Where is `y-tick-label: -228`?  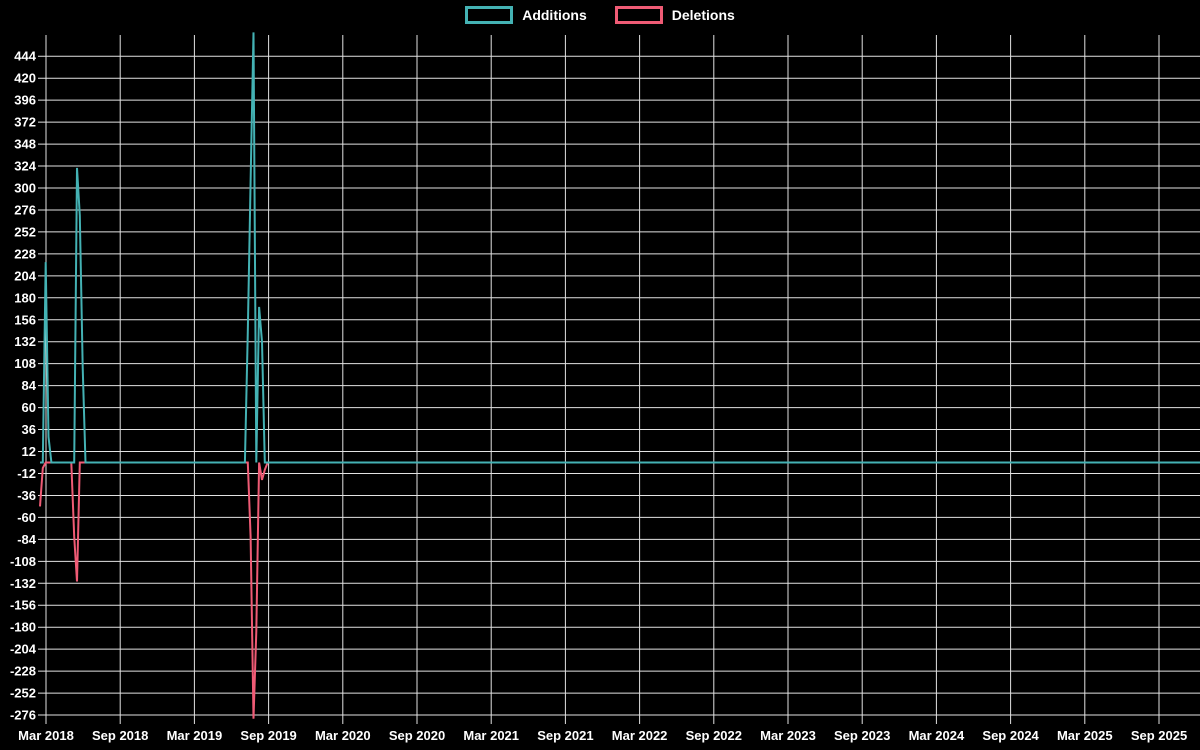
y-tick-label: -228 is located at coordinates (23, 671).